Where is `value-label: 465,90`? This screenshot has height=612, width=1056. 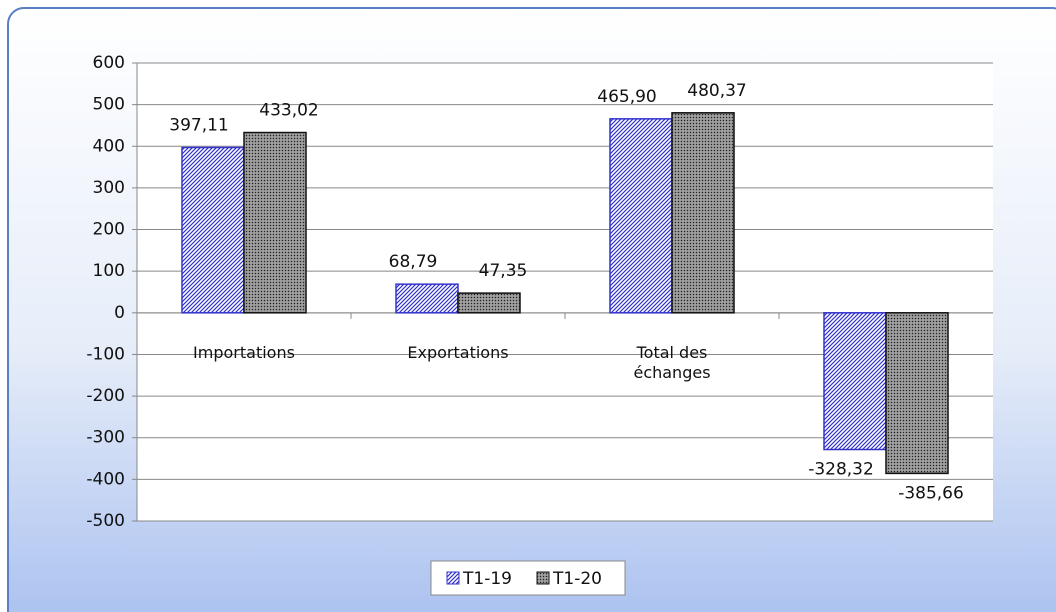
value-label: 465,90 is located at coordinates (626, 97).